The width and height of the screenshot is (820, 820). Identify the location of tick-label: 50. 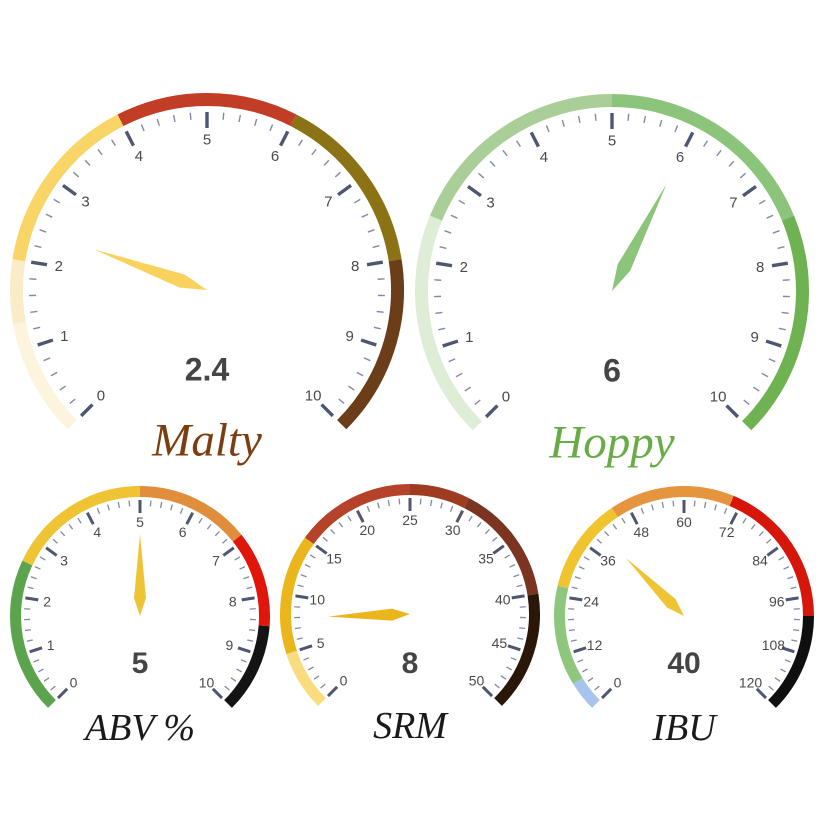
(477, 681).